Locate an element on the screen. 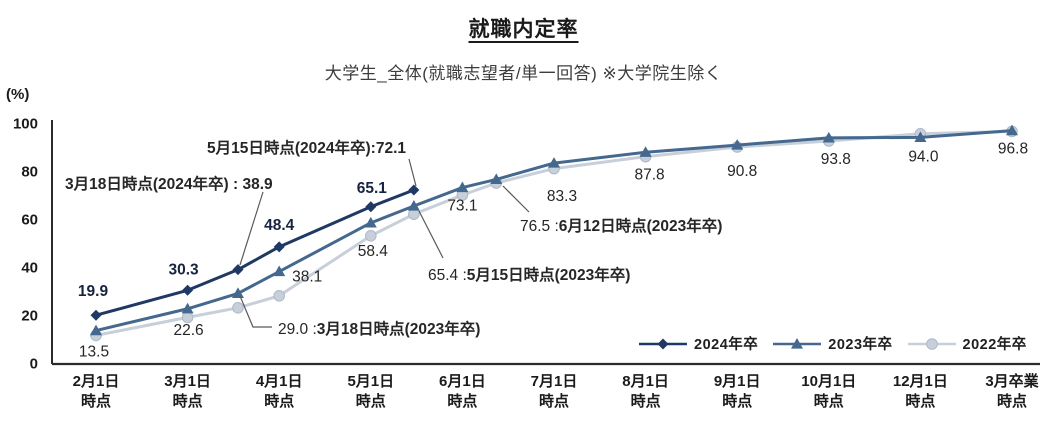 The width and height of the screenshot is (1047, 437). y-axis-unit-label: (%) is located at coordinates (18, 94).